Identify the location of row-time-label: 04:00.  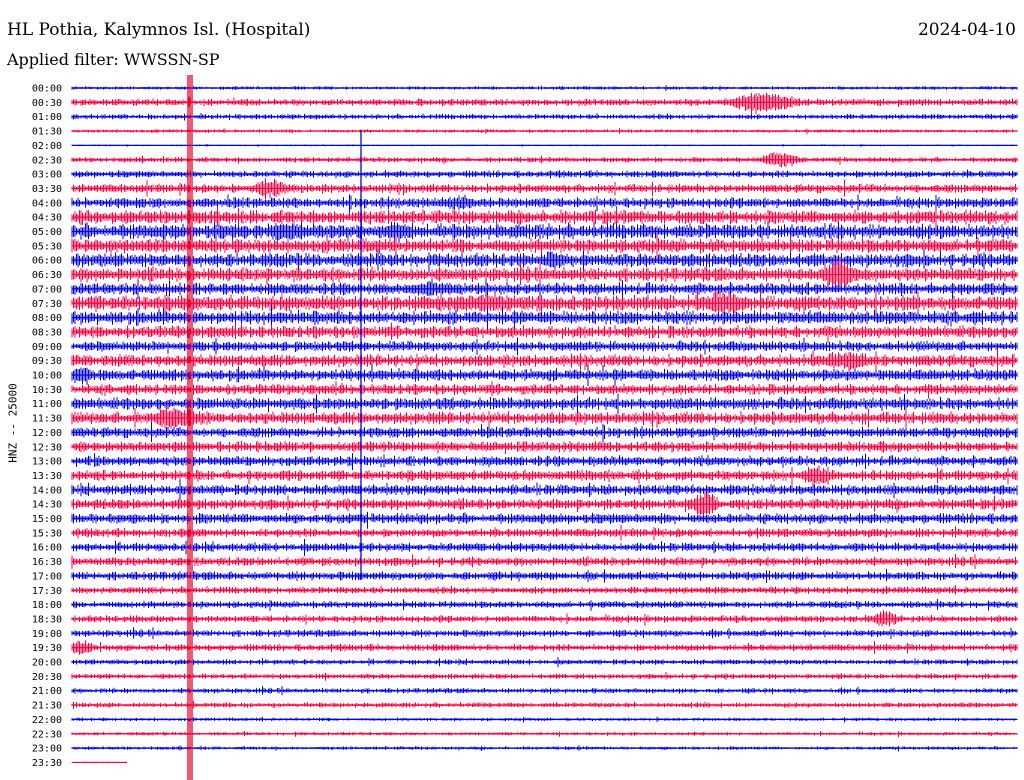
(47, 203).